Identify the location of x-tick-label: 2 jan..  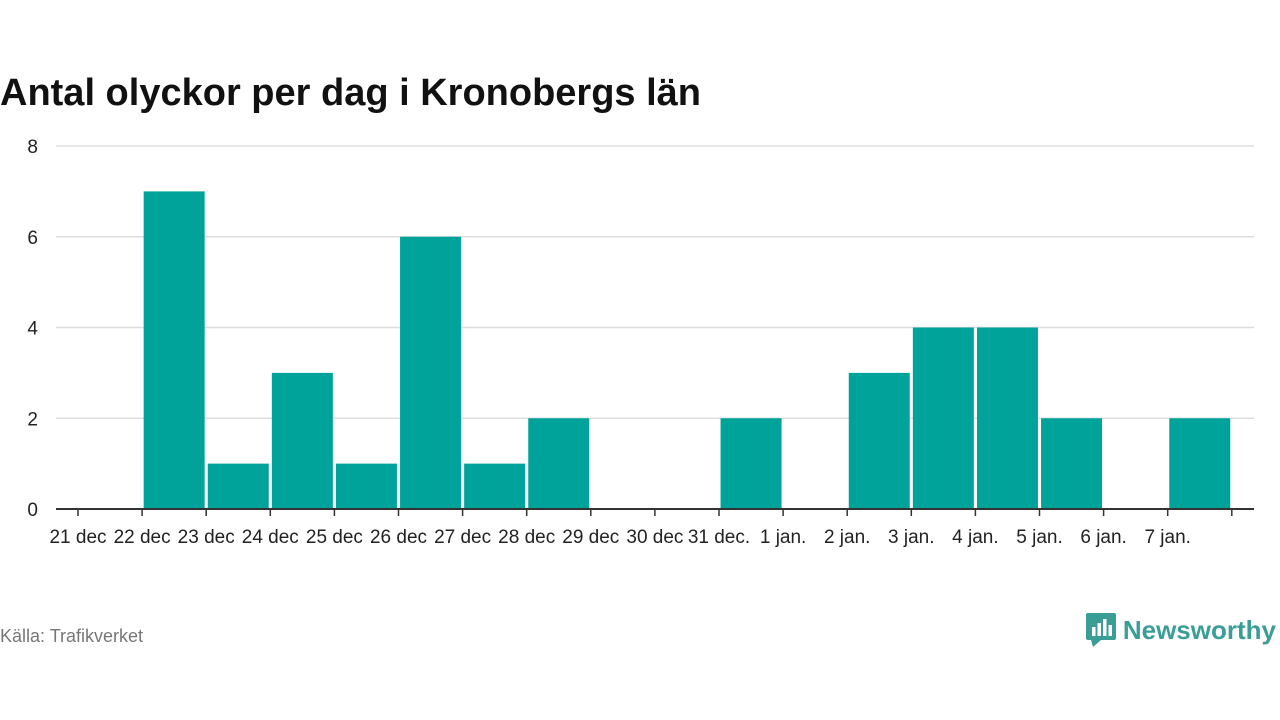
(847, 537).